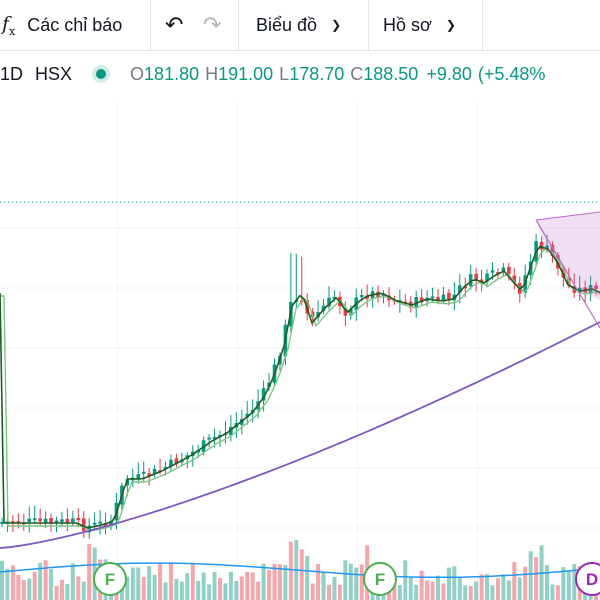  I want to click on change-percent: (+5.48%, so click(511, 73).